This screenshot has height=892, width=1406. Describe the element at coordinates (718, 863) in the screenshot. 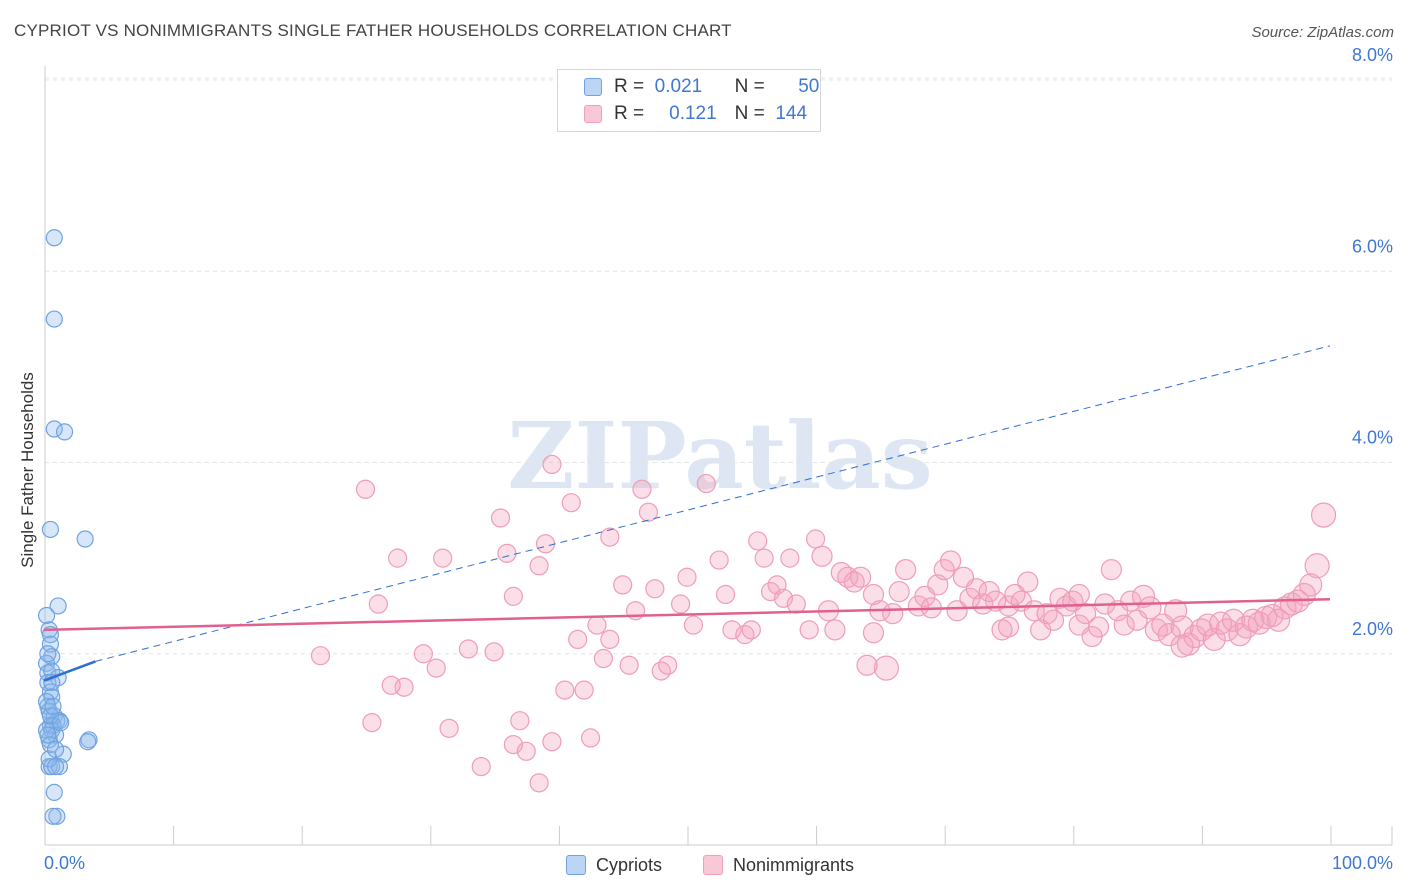

I see `x-tick-labels: 0.0% 100.0%` at that location.